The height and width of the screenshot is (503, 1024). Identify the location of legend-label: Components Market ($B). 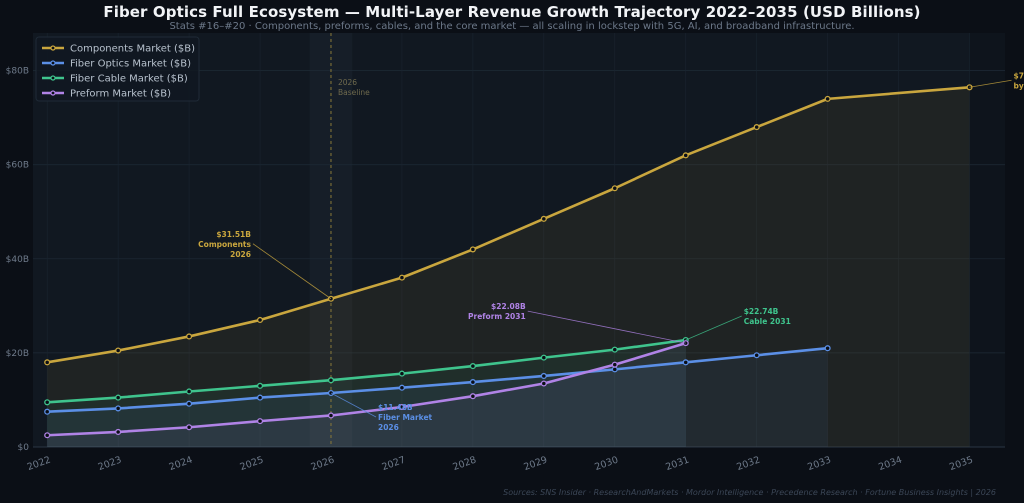
(132, 49).